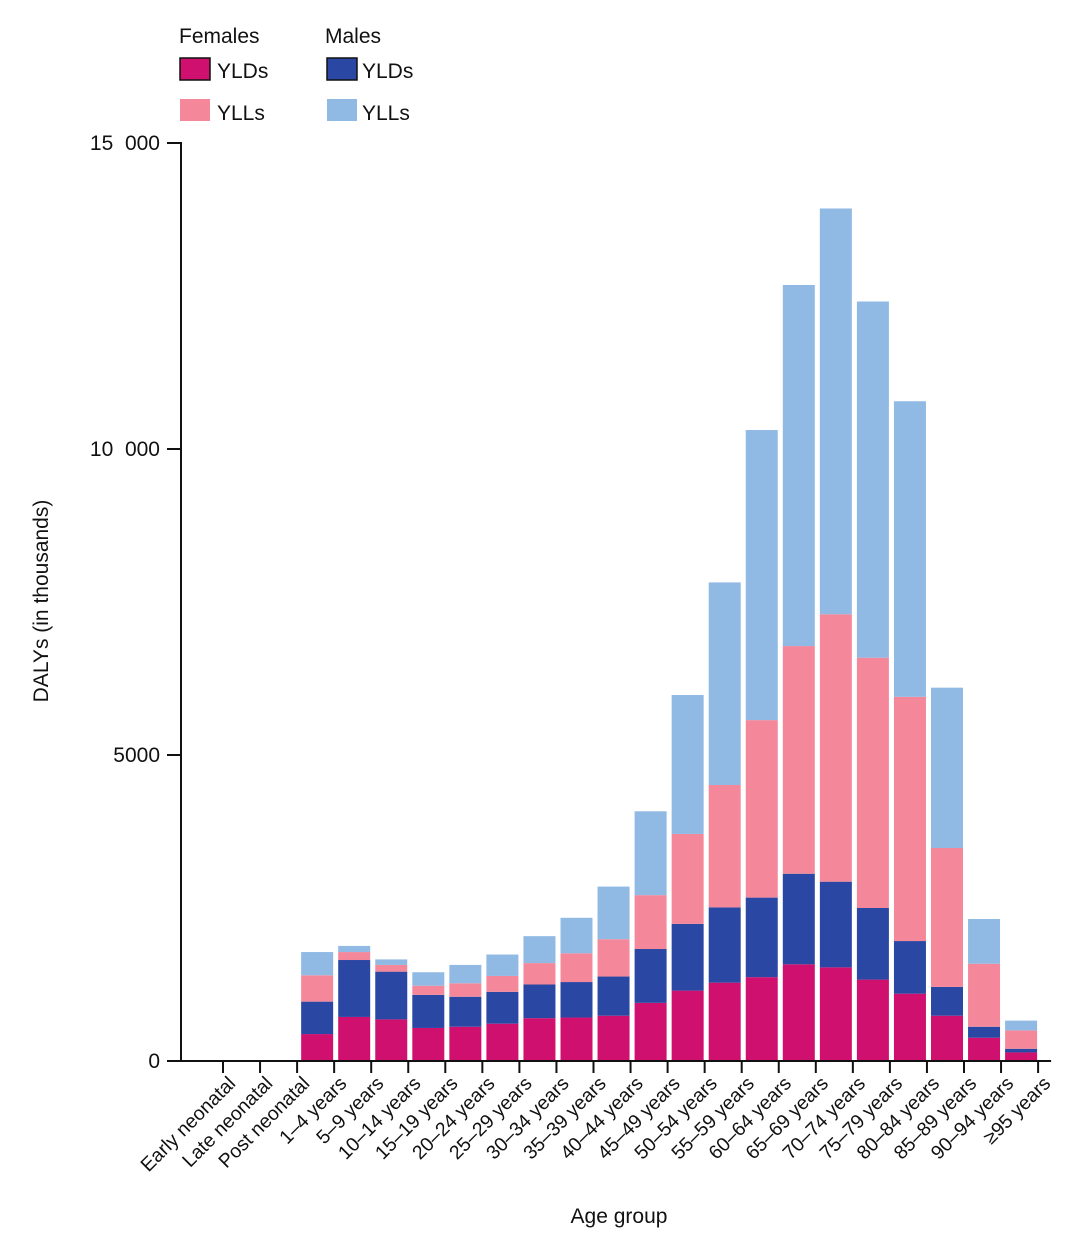 Image resolution: width=1080 pixels, height=1246 pixels. Describe the element at coordinates (154, 1061) in the screenshot. I see `y-tick-label: 0` at that location.